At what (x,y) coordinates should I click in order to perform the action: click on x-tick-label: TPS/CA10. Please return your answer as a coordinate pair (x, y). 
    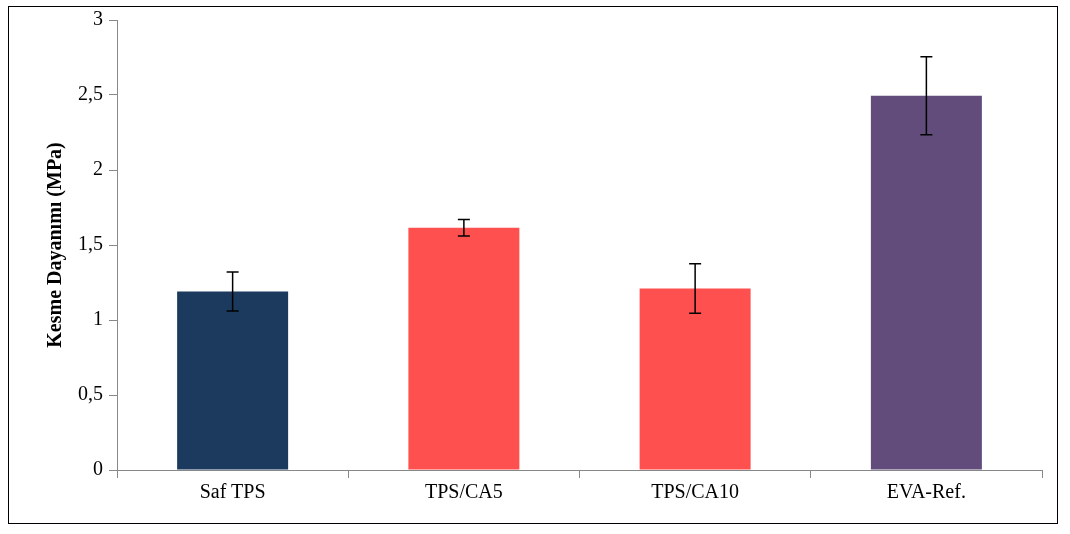
    Looking at the image, I should click on (695, 491).